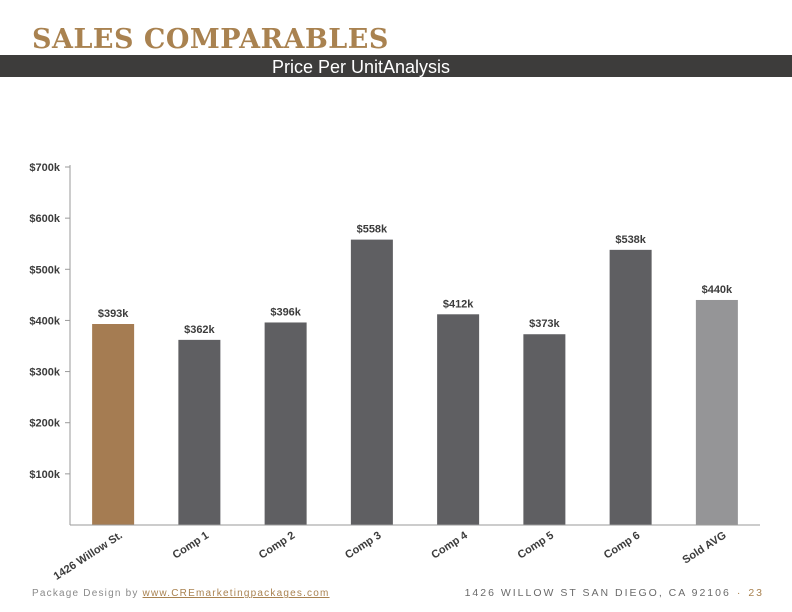 The height and width of the screenshot is (612, 792). Describe the element at coordinates (87, 593) in the screenshot. I see `design-credit-prefix: Package Design by` at that location.